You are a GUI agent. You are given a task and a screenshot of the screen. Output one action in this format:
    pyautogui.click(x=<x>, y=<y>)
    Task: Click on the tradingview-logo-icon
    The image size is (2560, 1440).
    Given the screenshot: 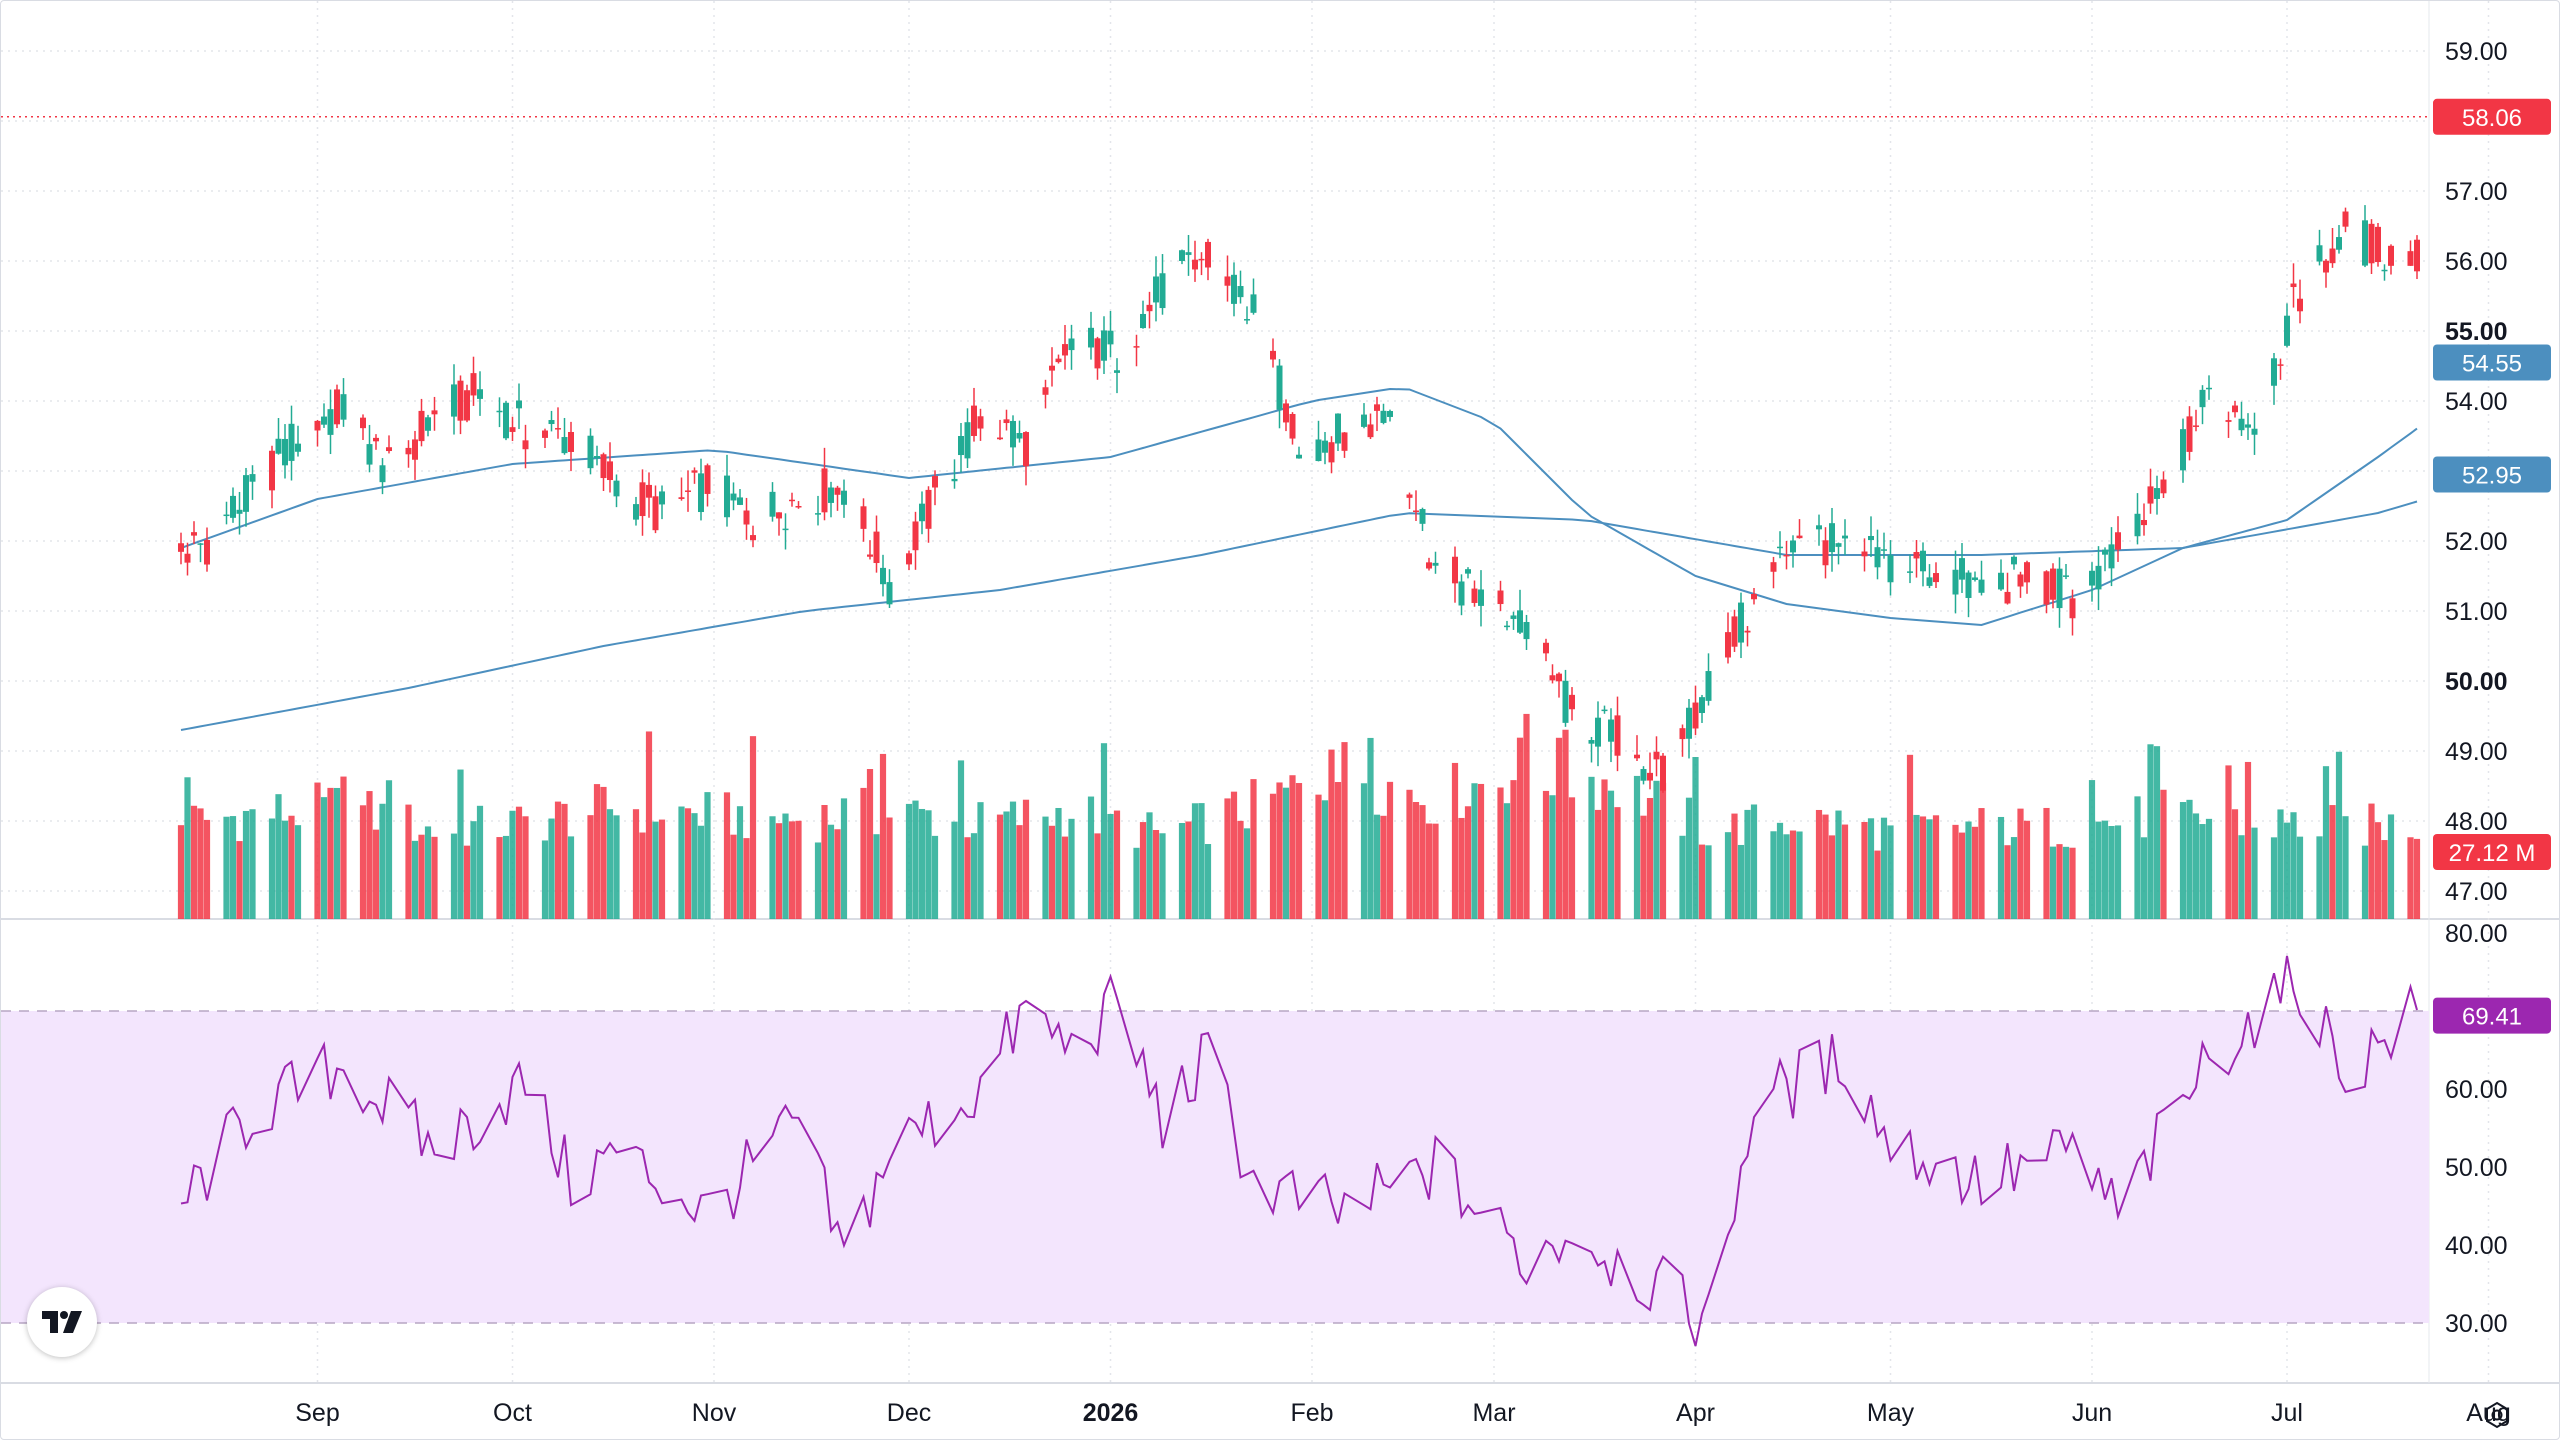 What is the action you would take?
    pyautogui.click(x=62, y=1322)
    